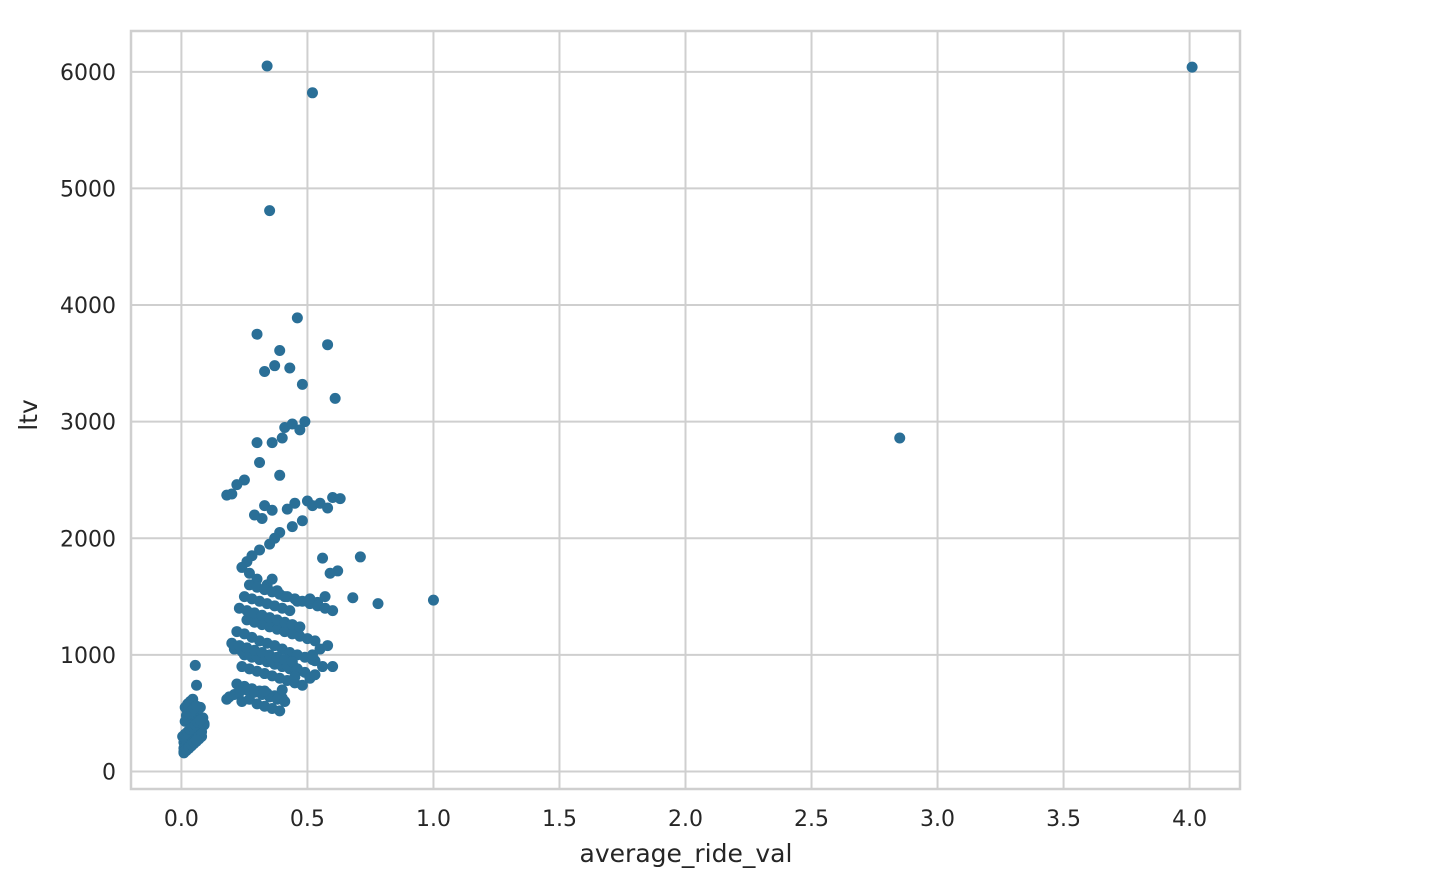 This screenshot has height=894, width=1456. What do you see at coordinates (433, 819) in the screenshot?
I see `x-tick-label: 1.0` at bounding box center [433, 819].